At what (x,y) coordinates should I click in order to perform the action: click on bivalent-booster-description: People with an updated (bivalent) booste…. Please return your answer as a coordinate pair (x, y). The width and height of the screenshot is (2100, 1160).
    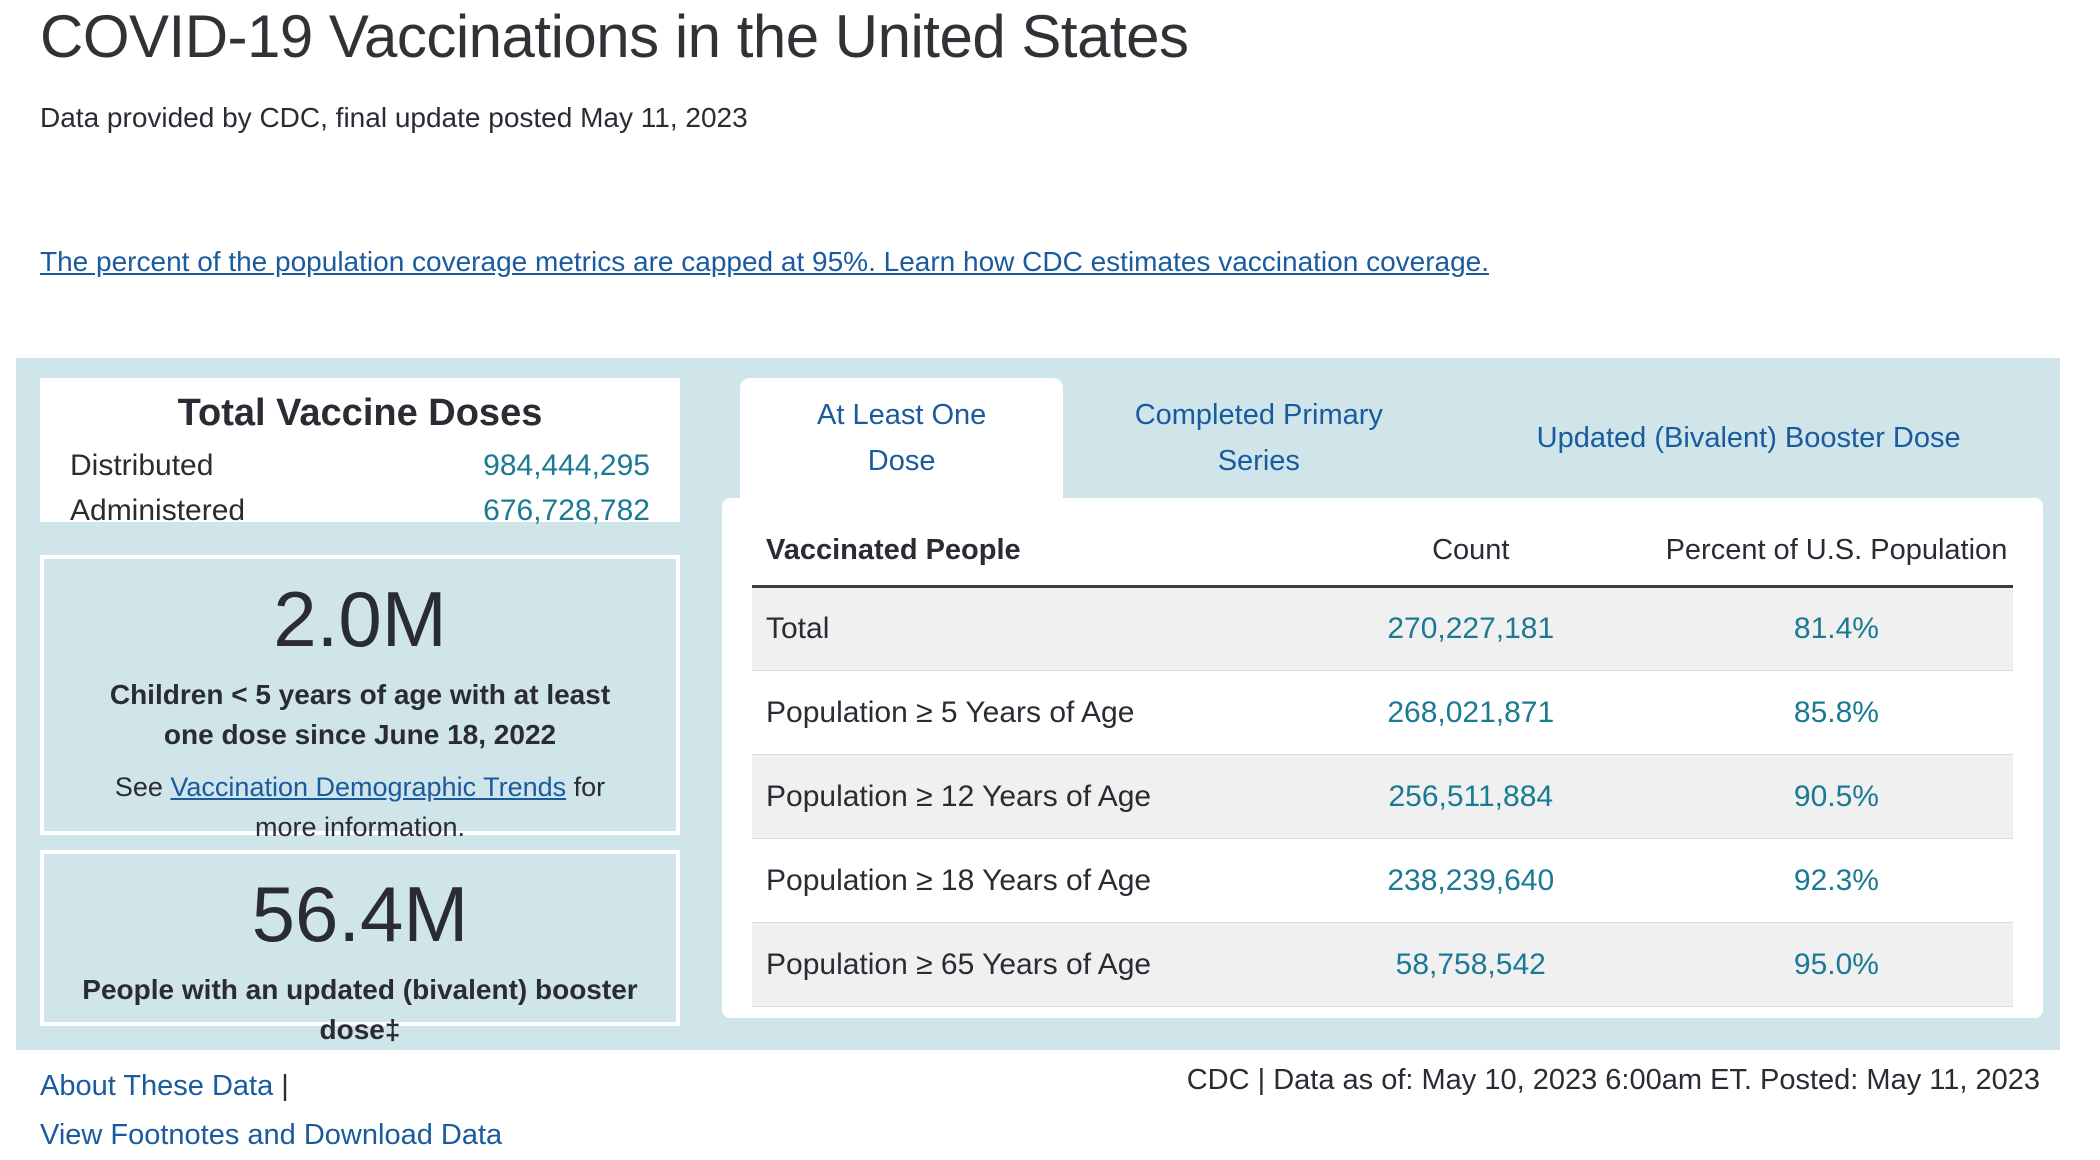
    Looking at the image, I should click on (360, 1009).